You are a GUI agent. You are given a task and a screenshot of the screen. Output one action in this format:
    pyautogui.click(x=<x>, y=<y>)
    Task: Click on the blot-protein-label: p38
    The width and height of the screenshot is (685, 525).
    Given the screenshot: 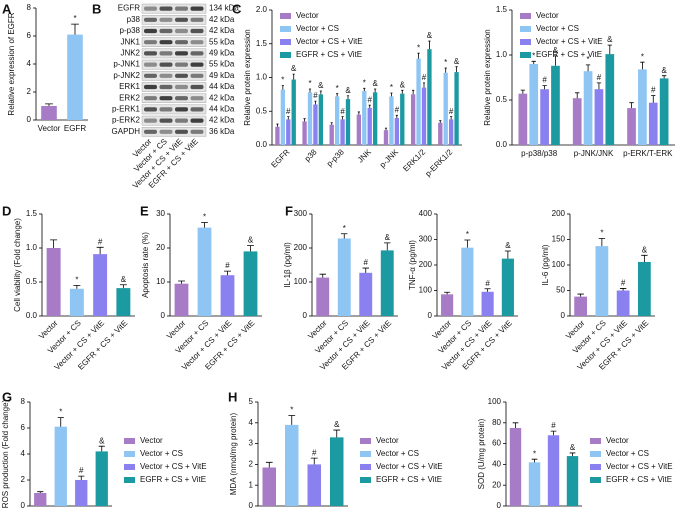 What is the action you would take?
    pyautogui.click(x=134, y=19)
    